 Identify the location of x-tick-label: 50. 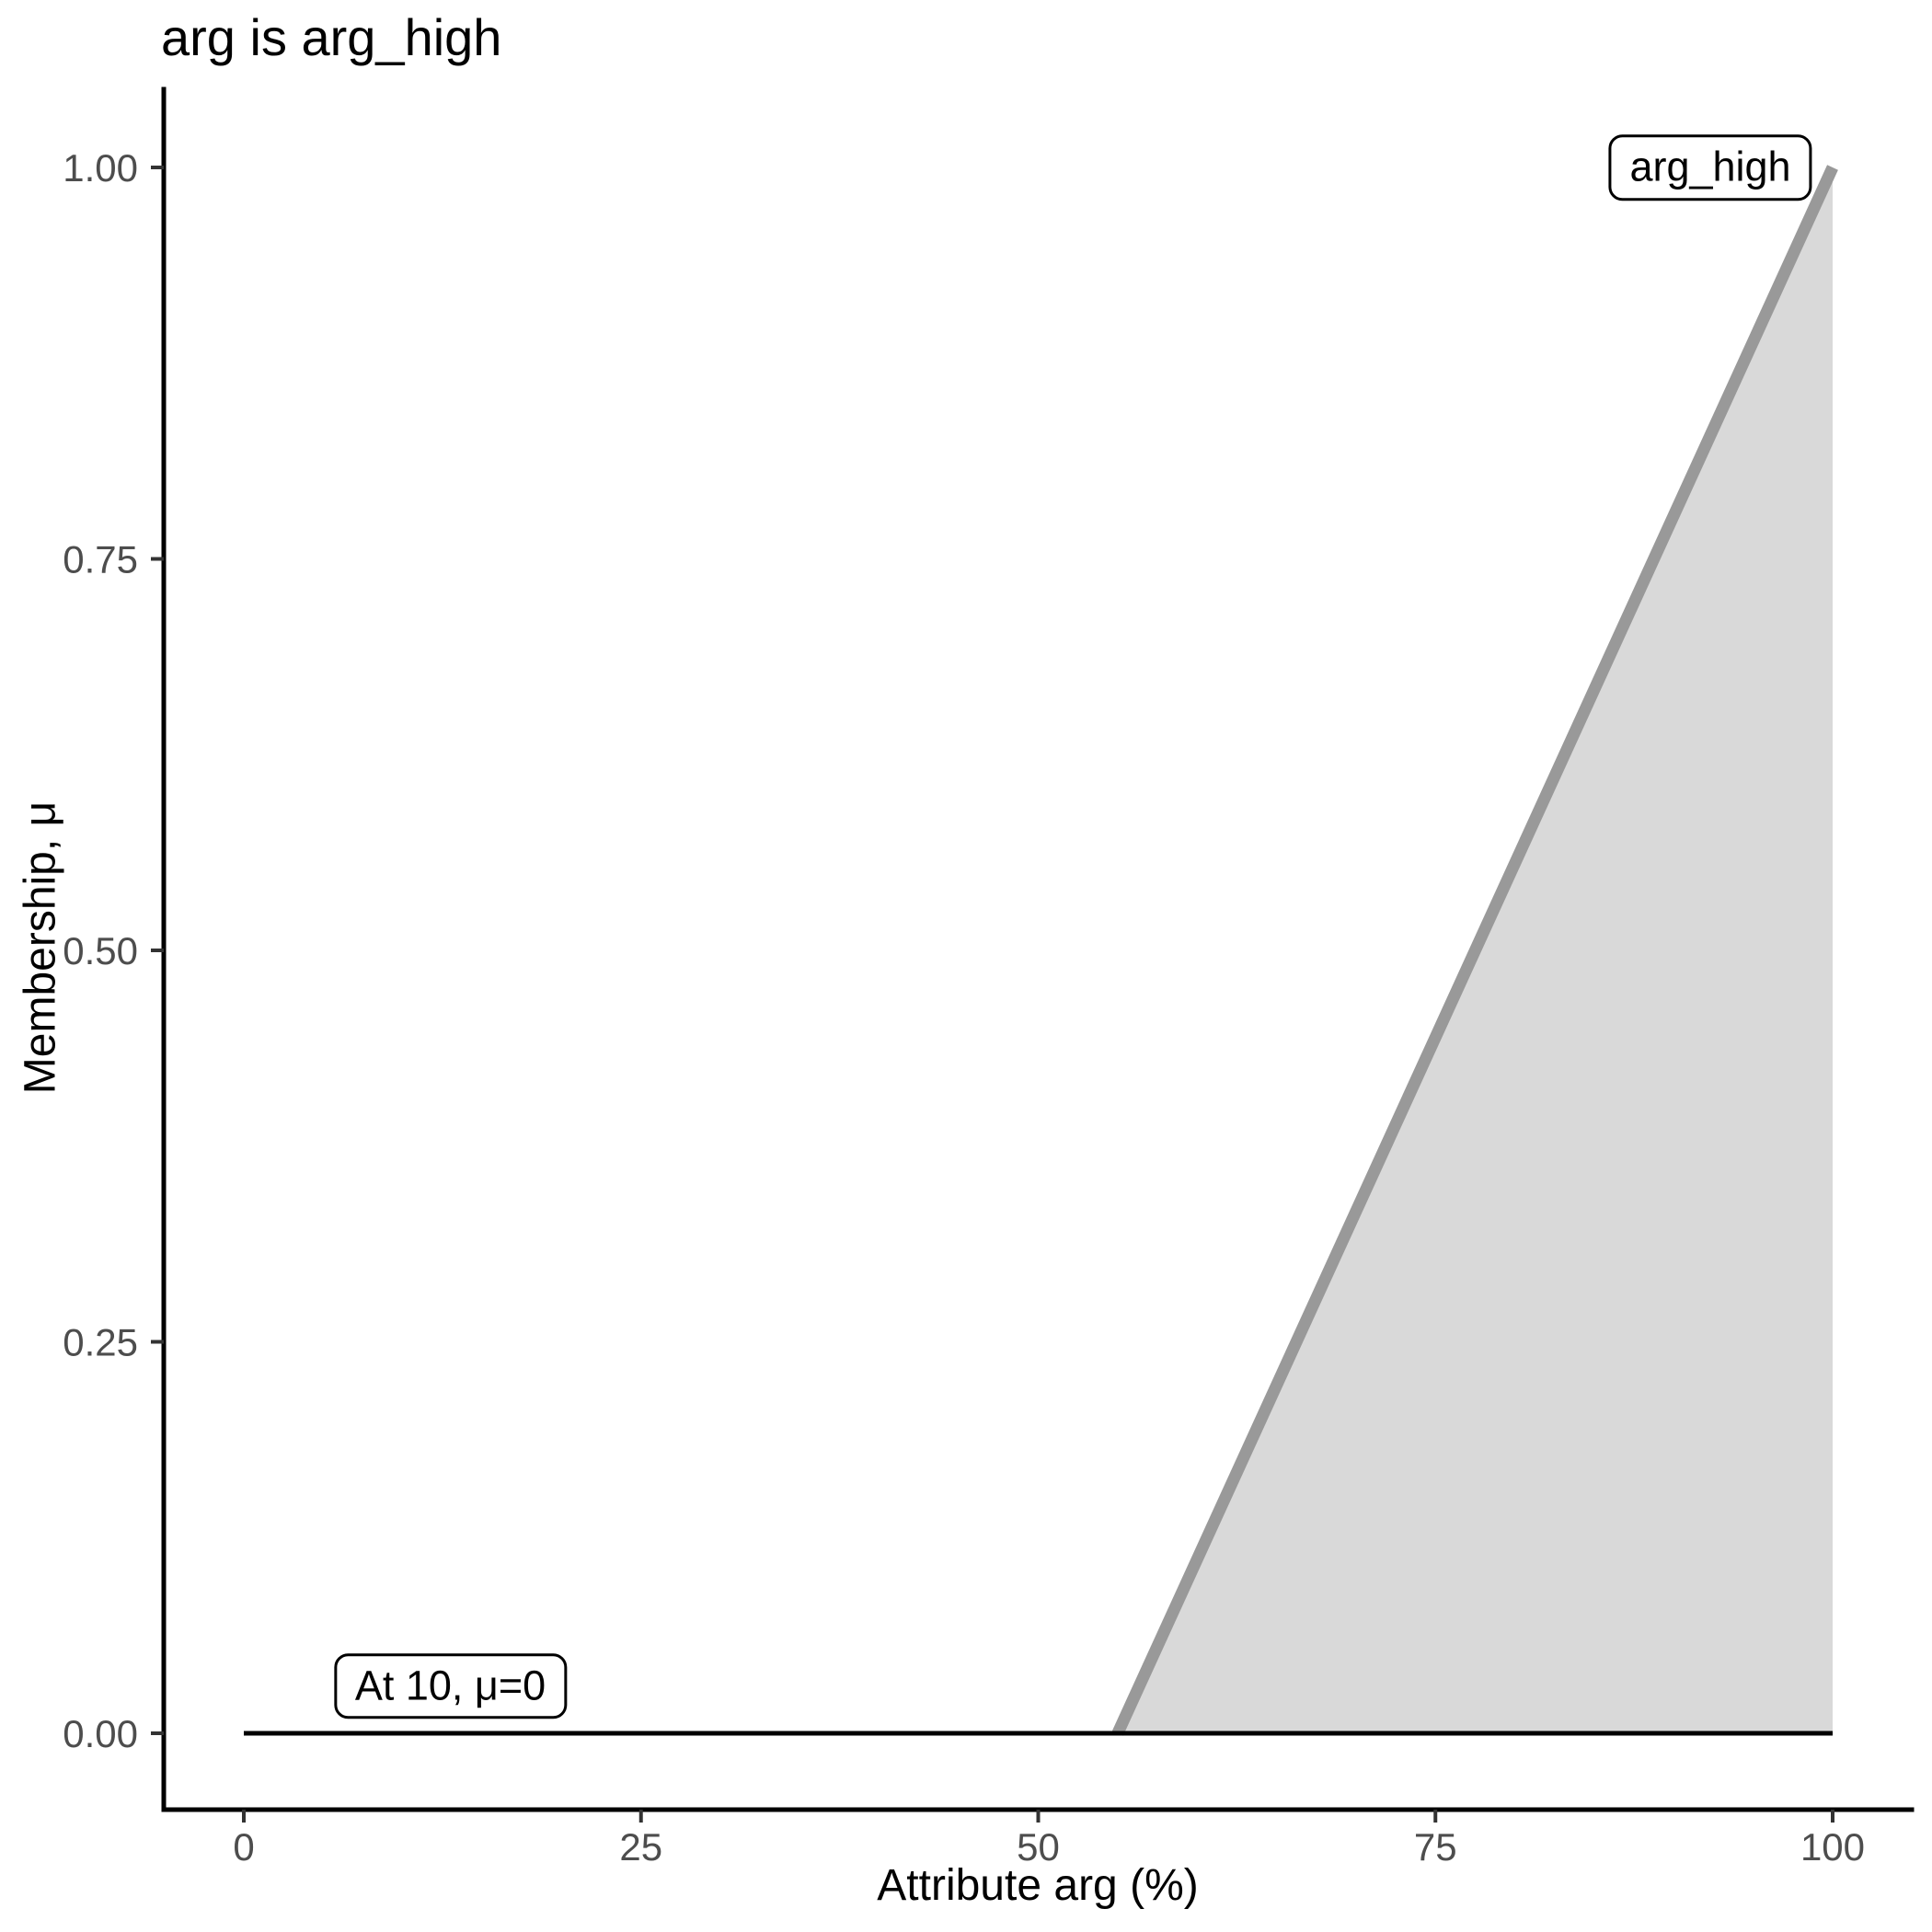
(1038, 1847).